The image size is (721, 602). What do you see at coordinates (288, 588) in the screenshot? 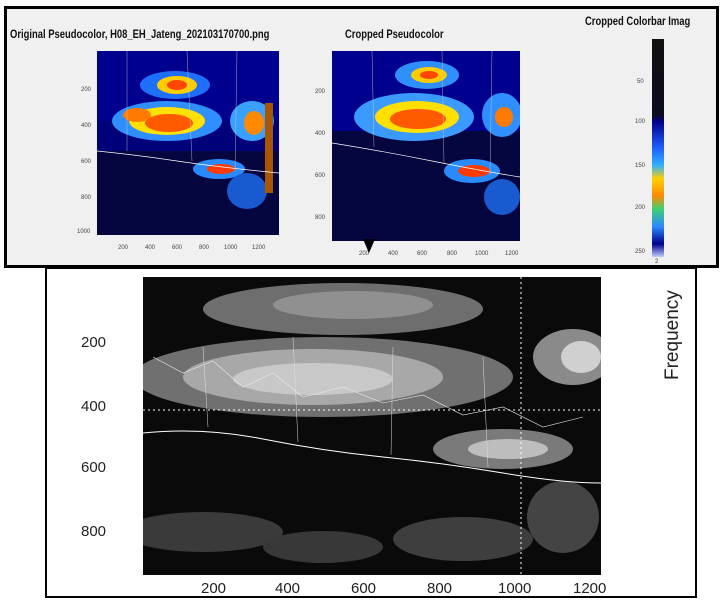
I see `x-axis-tick: 400` at bounding box center [288, 588].